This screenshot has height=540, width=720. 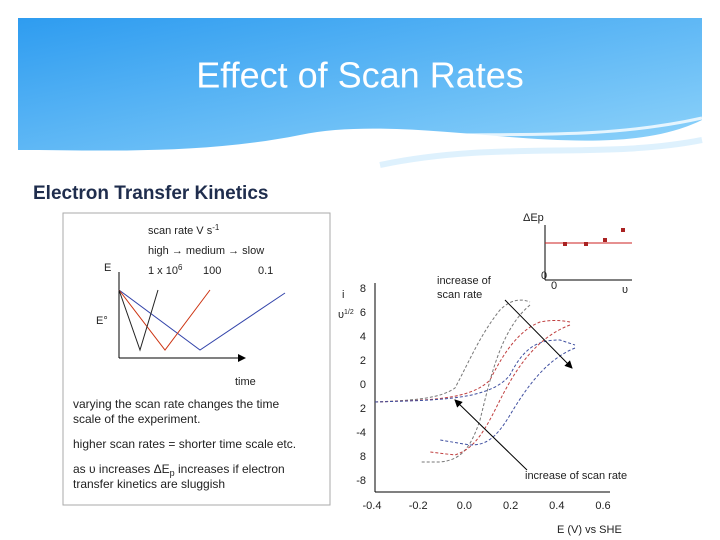 I want to click on y-tick-label: -4, so click(x=361, y=433).